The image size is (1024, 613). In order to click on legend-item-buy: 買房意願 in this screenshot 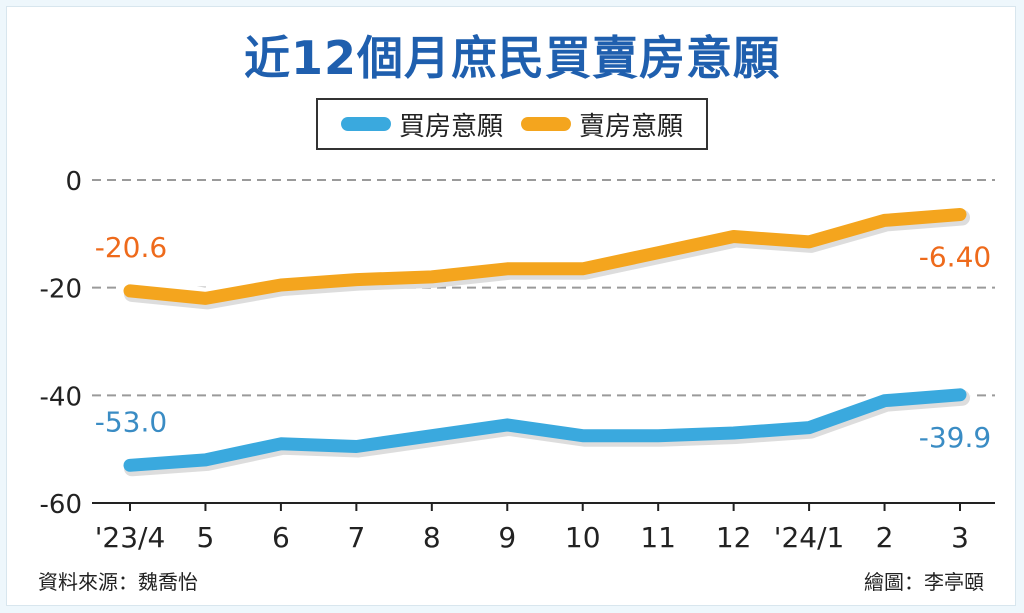, I will do `click(421, 124)`.